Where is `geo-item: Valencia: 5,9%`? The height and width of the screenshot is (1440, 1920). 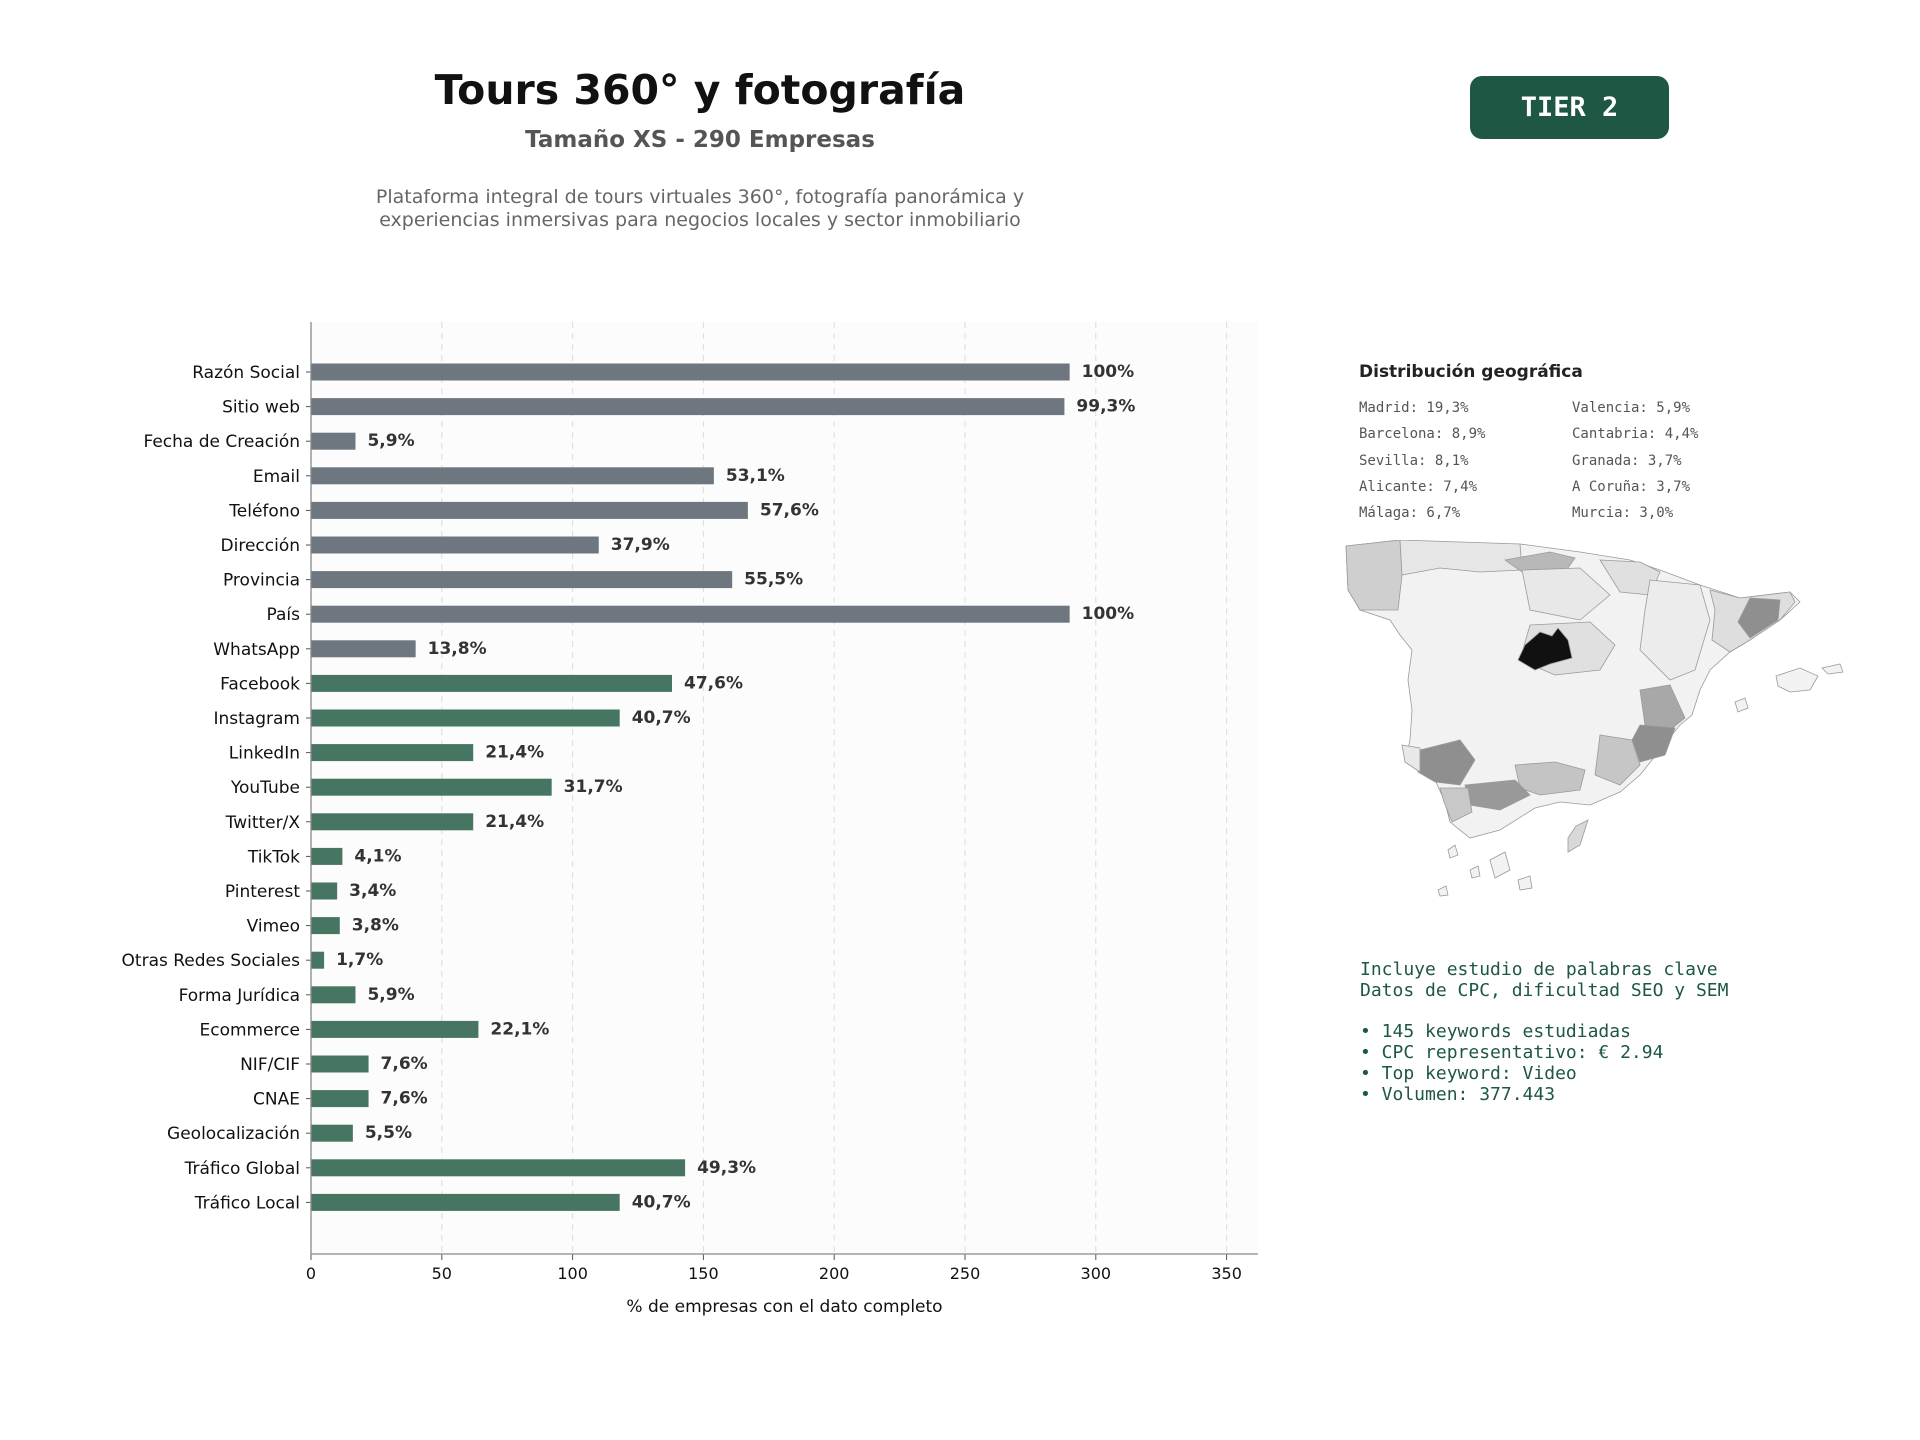
geo-item: Valencia: 5,9% is located at coordinates (1631, 408).